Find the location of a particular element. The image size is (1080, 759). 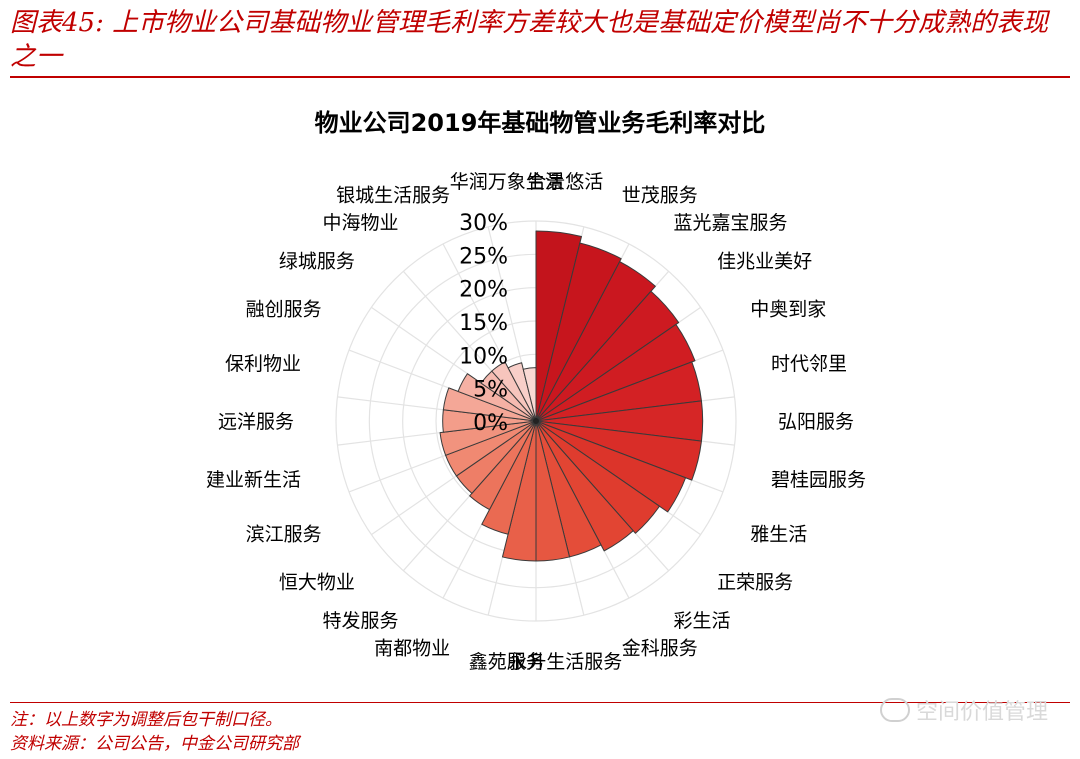

chart-title: 物业公司2019年基础物管业务毛利率对比 is located at coordinates (540, 123).